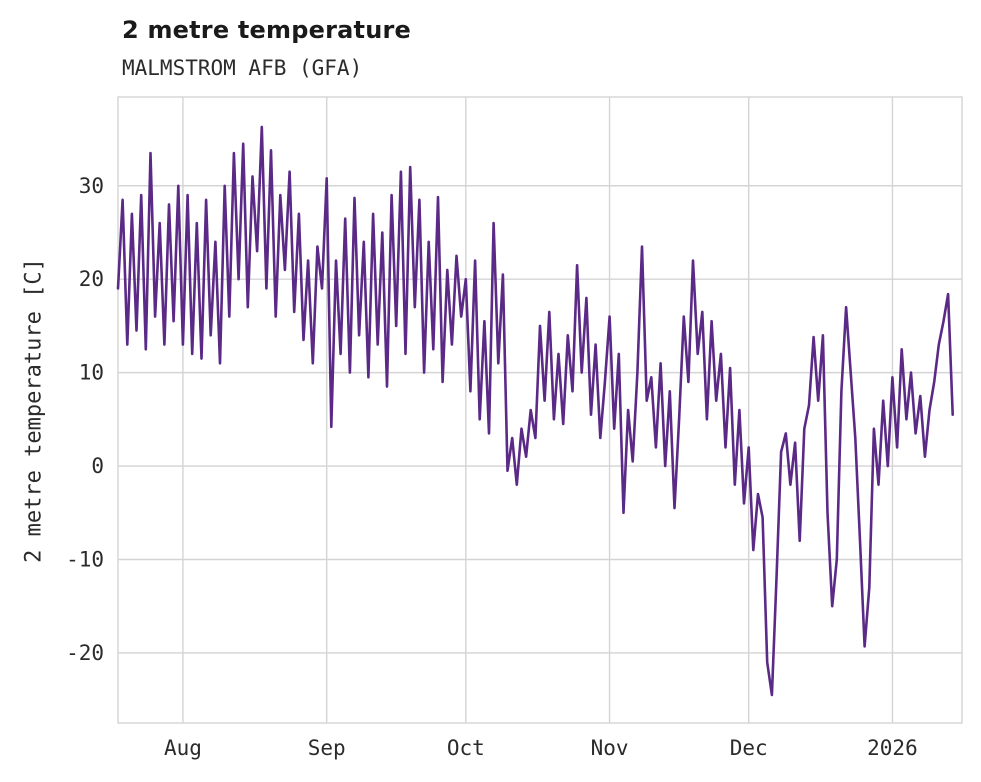  Describe the element at coordinates (327, 748) in the screenshot. I see `x-tick-label: Sep` at that location.